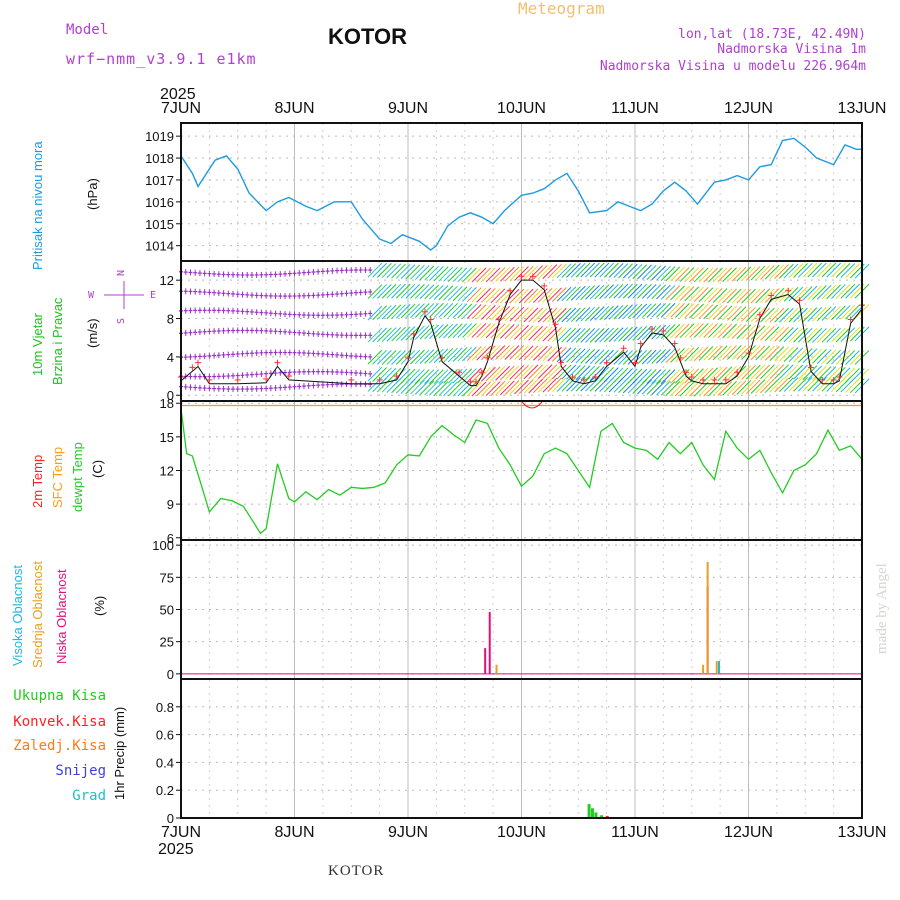 This screenshot has width=900, height=900. Describe the element at coordinates (91, 295) in the screenshot. I see `compass-w: W` at that location.